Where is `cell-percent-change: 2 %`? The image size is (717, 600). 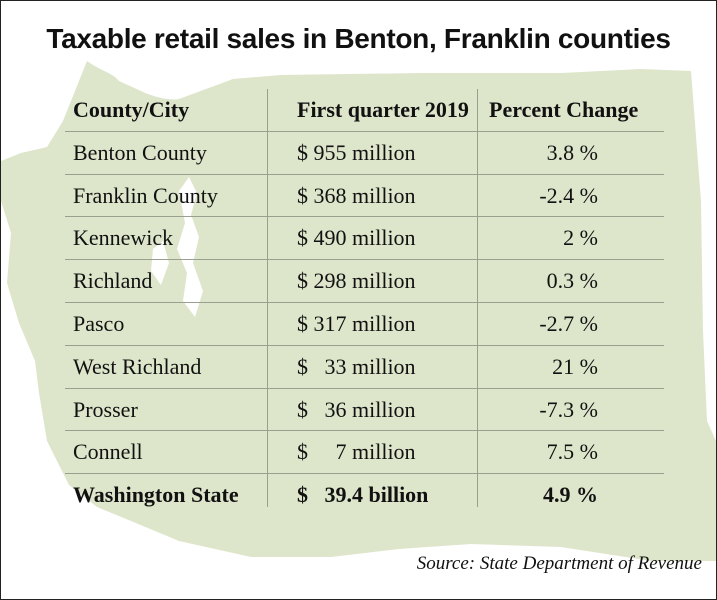 cell-percent-change: 2 % is located at coordinates (580, 238).